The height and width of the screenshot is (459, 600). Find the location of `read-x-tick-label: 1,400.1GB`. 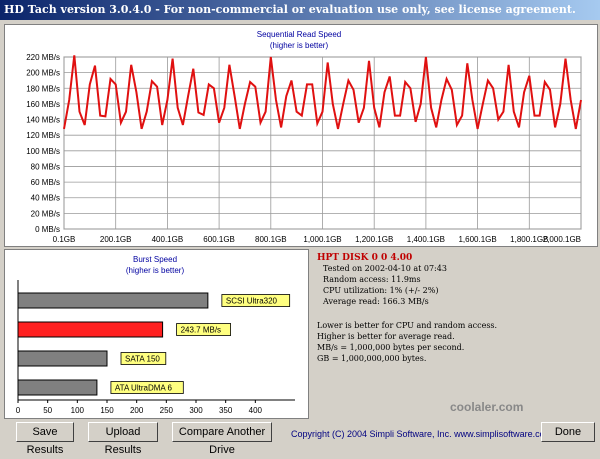

read-x-tick-label: 1,400.1GB is located at coordinates (426, 239).